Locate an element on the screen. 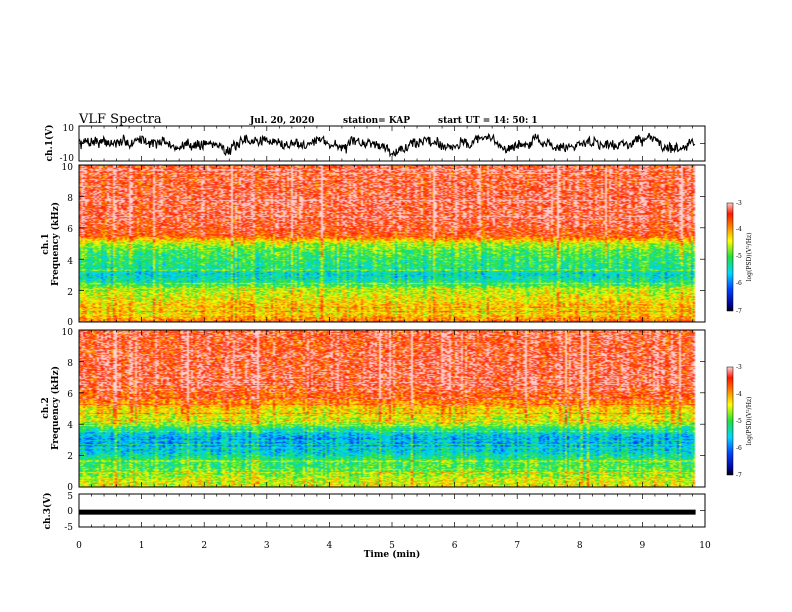 The height and width of the screenshot is (612, 792). ch1-ytick-10: 10 is located at coordinates (68, 168).